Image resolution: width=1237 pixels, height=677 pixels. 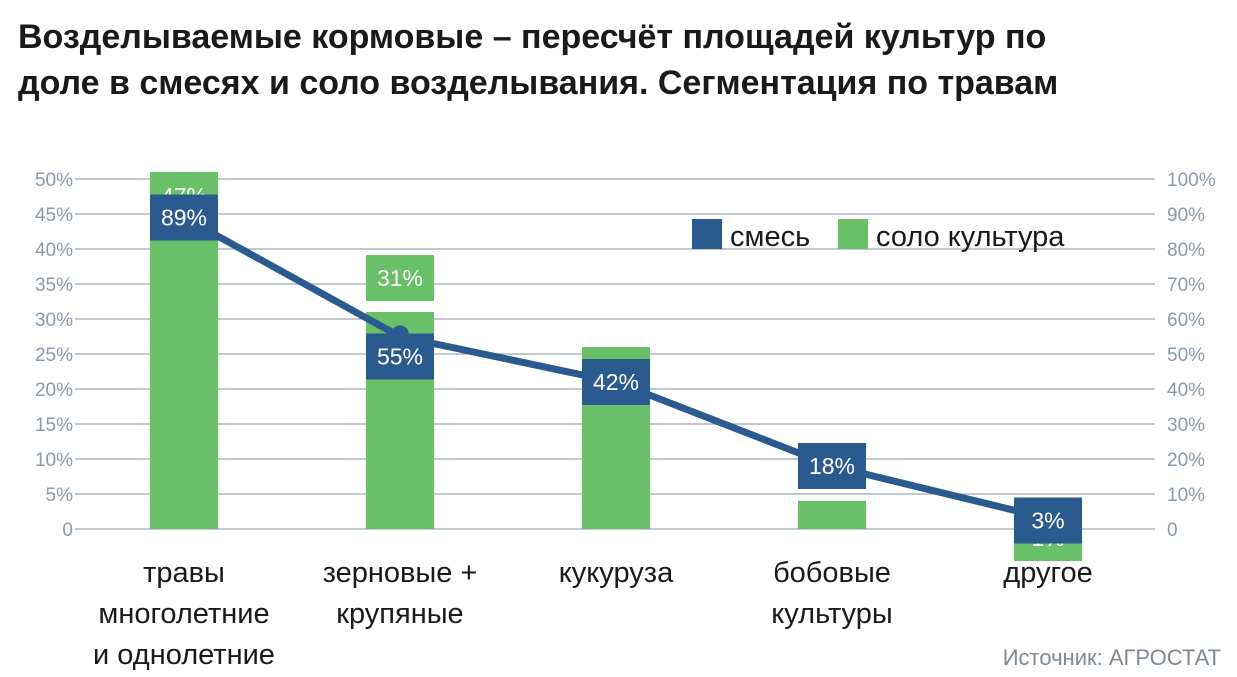 What do you see at coordinates (54, 215) in the screenshot?
I see `y-left-tick-label: 45%` at bounding box center [54, 215].